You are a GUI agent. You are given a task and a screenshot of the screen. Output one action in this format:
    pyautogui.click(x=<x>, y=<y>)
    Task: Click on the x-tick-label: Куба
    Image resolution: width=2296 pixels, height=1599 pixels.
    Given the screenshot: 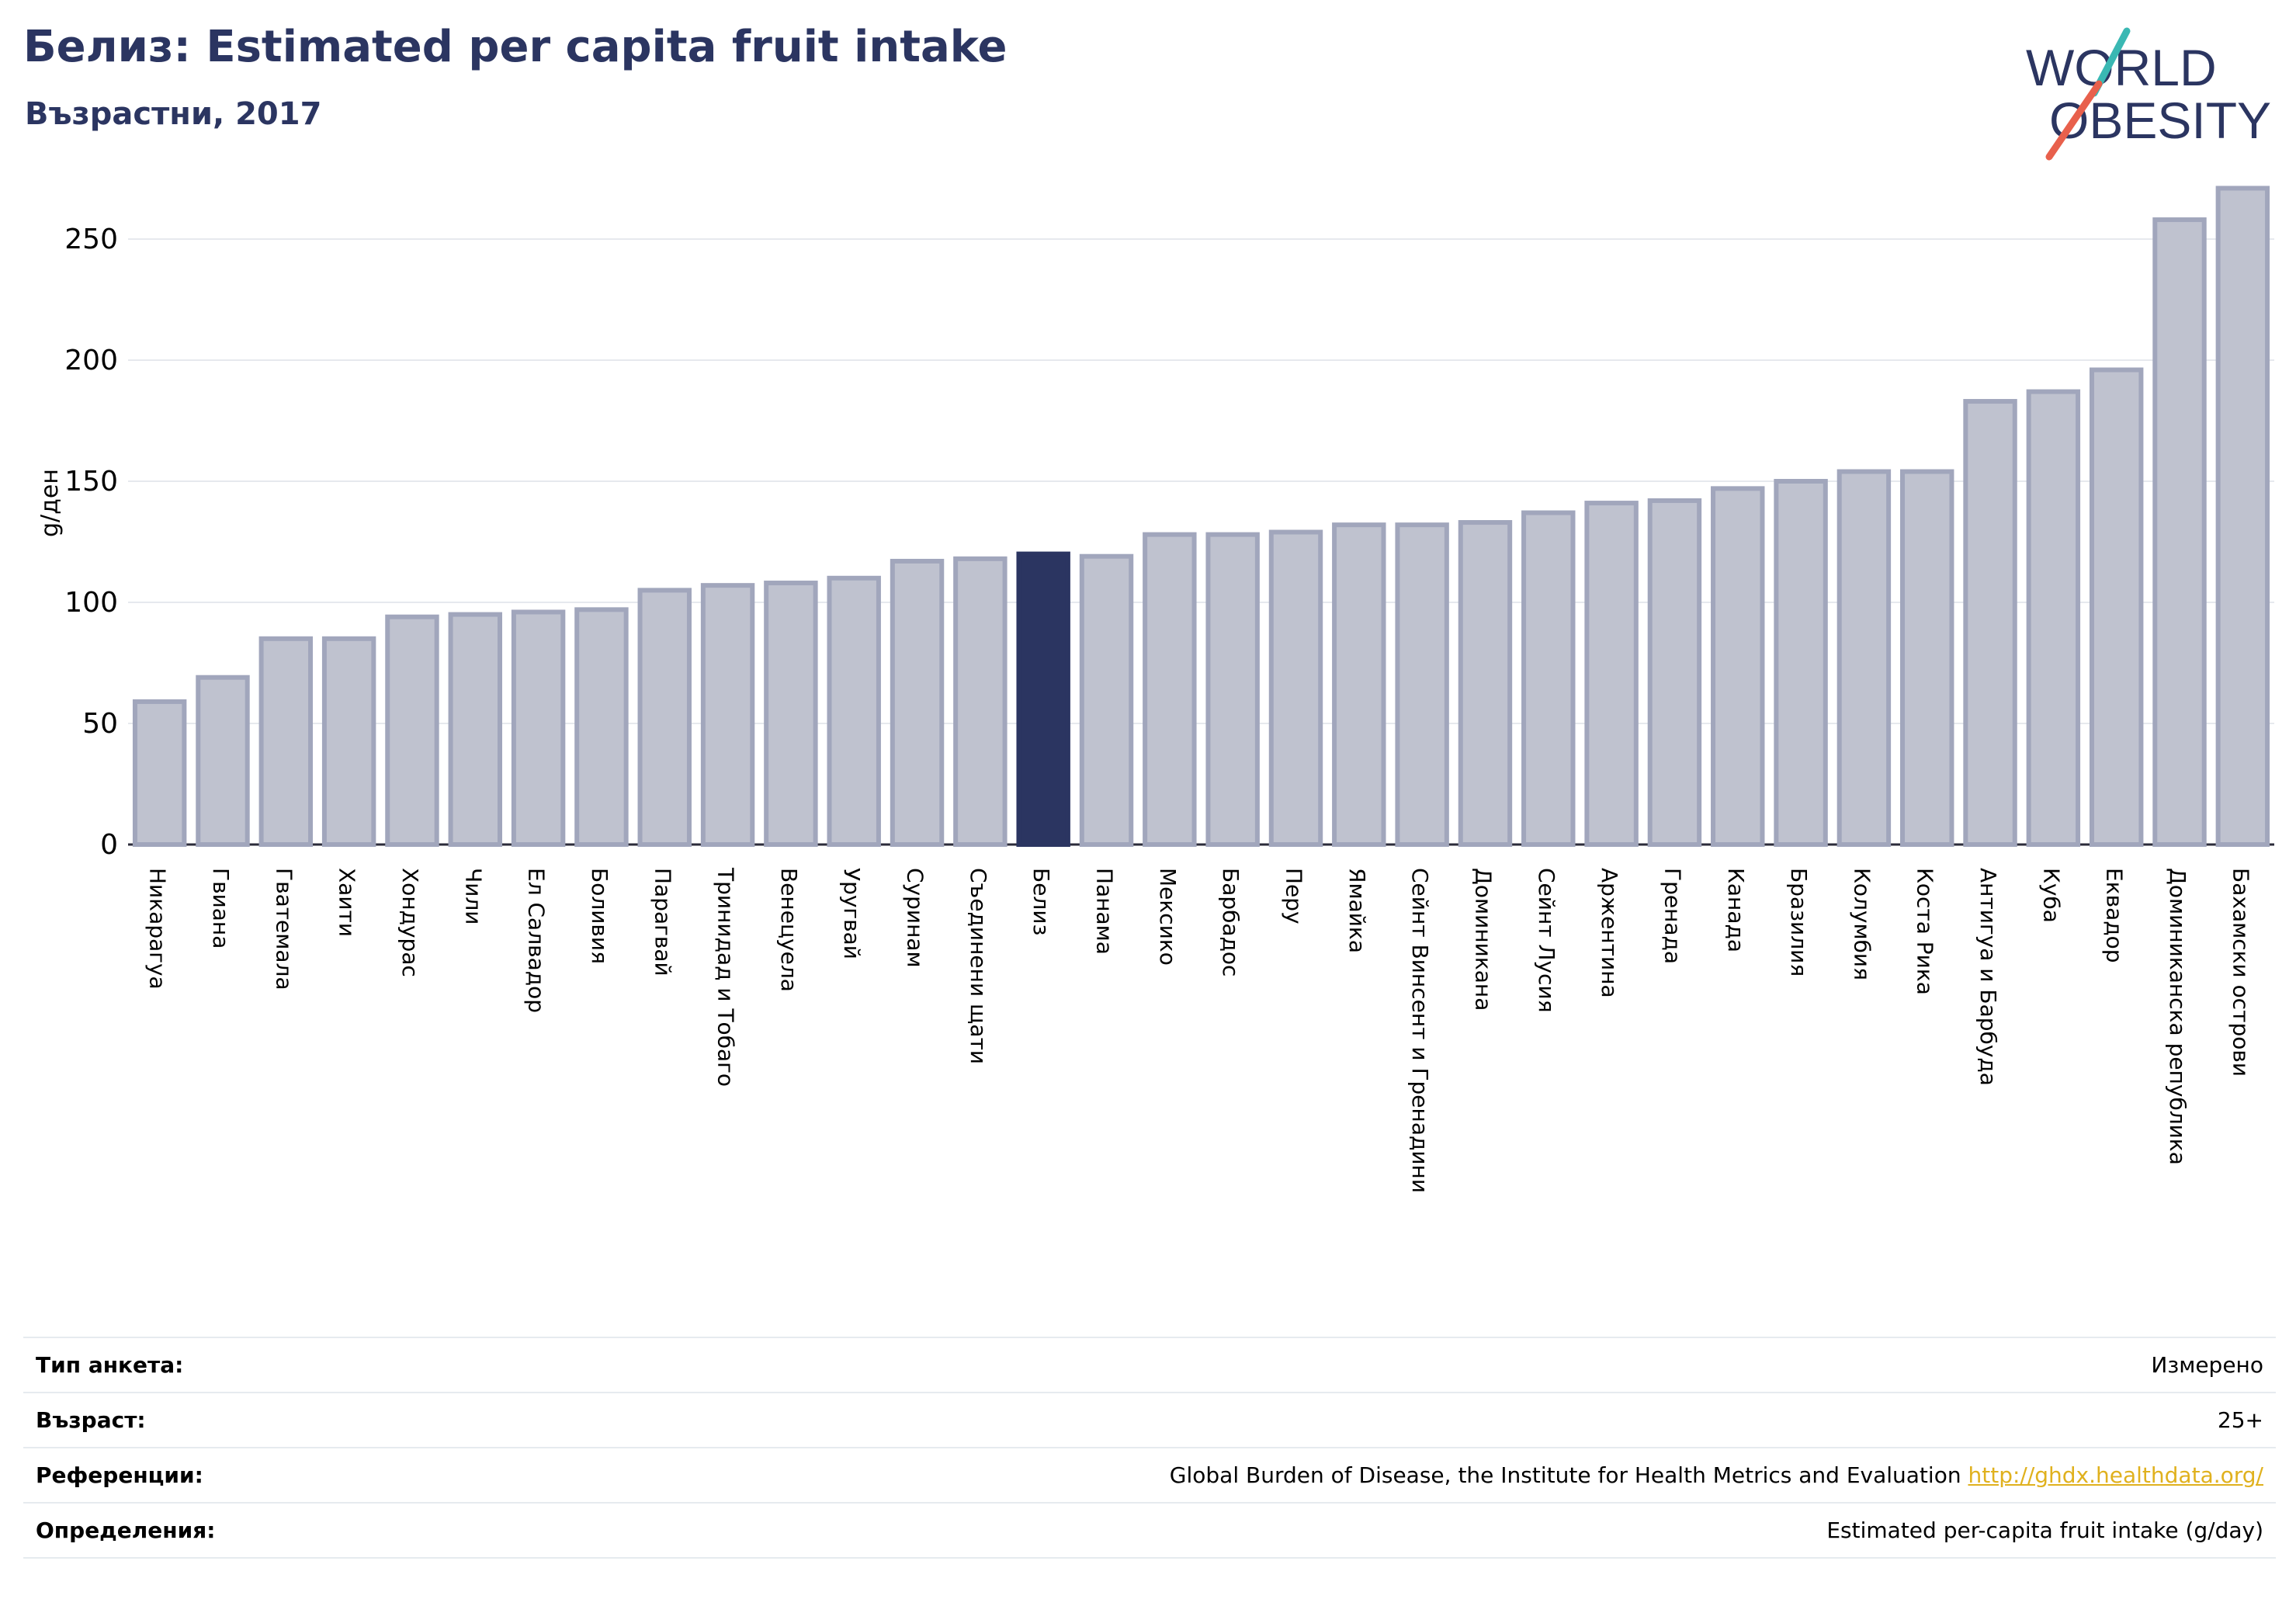 What is the action you would take?
    pyautogui.click(x=2051, y=895)
    